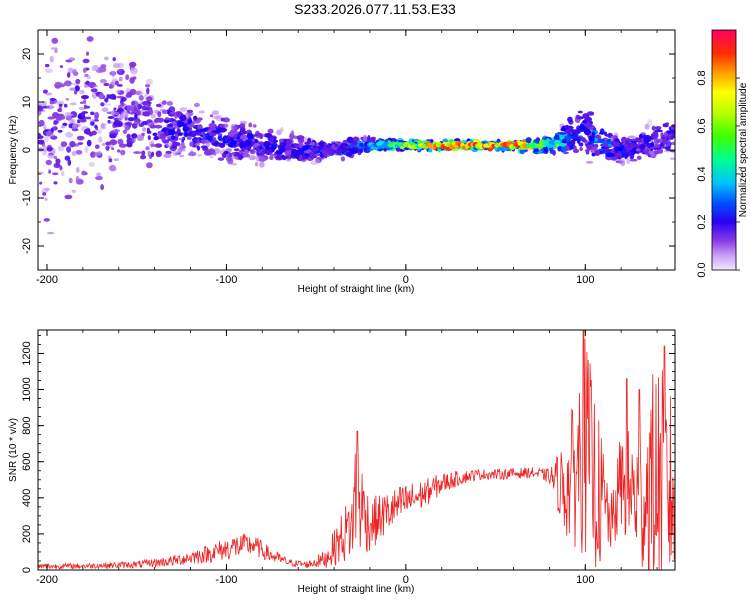 Image resolution: width=750 pixels, height=600 pixels. Describe the element at coordinates (702, 221) in the screenshot. I see `colorbar-tick-label: 0.2` at that location.